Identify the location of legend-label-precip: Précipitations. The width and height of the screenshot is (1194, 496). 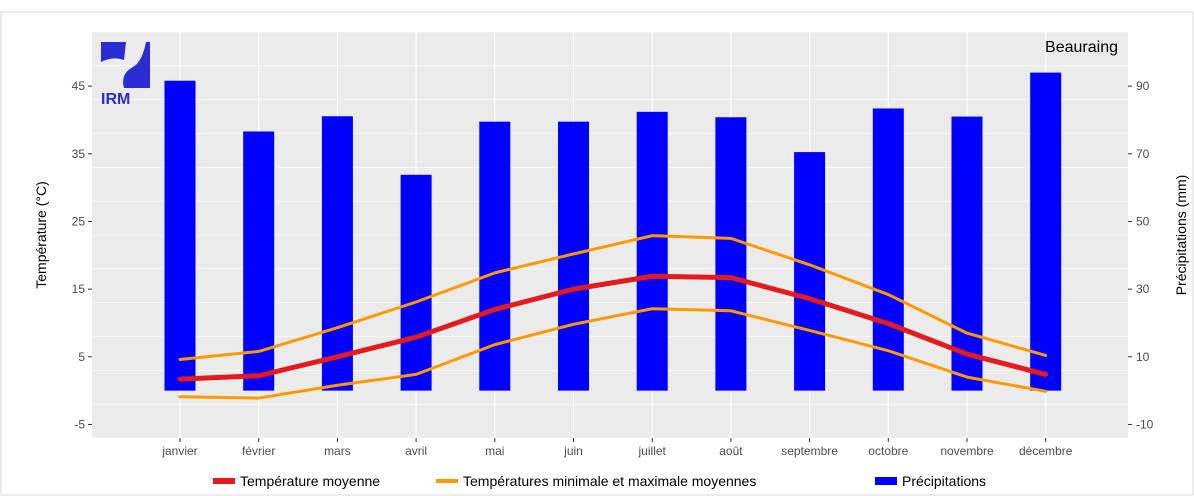
(944, 481).